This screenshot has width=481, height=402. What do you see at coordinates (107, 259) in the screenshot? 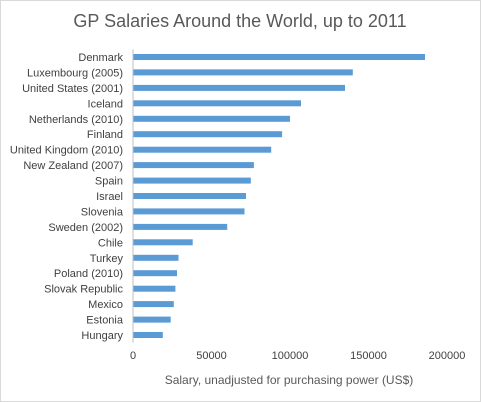
I see `category-label-turkey: Turkey` at bounding box center [107, 259].